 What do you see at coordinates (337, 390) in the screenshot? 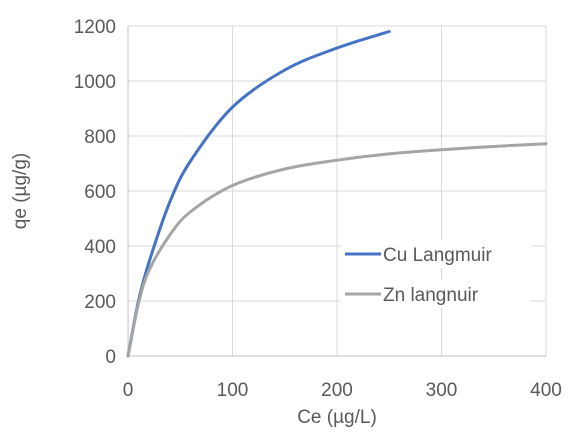
I see `x-tick-label: 200` at bounding box center [337, 390].